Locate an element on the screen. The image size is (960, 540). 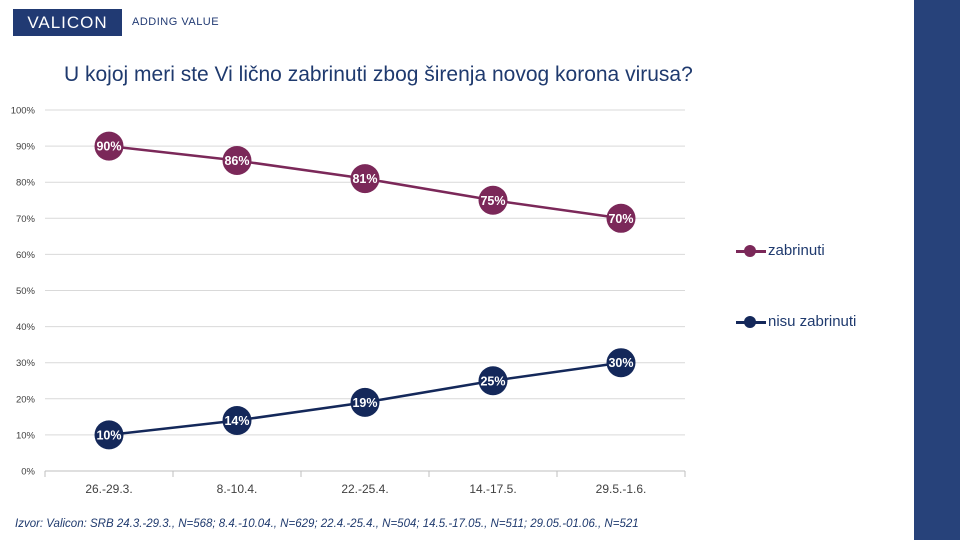
data-label: 30% is located at coordinates (620, 363).